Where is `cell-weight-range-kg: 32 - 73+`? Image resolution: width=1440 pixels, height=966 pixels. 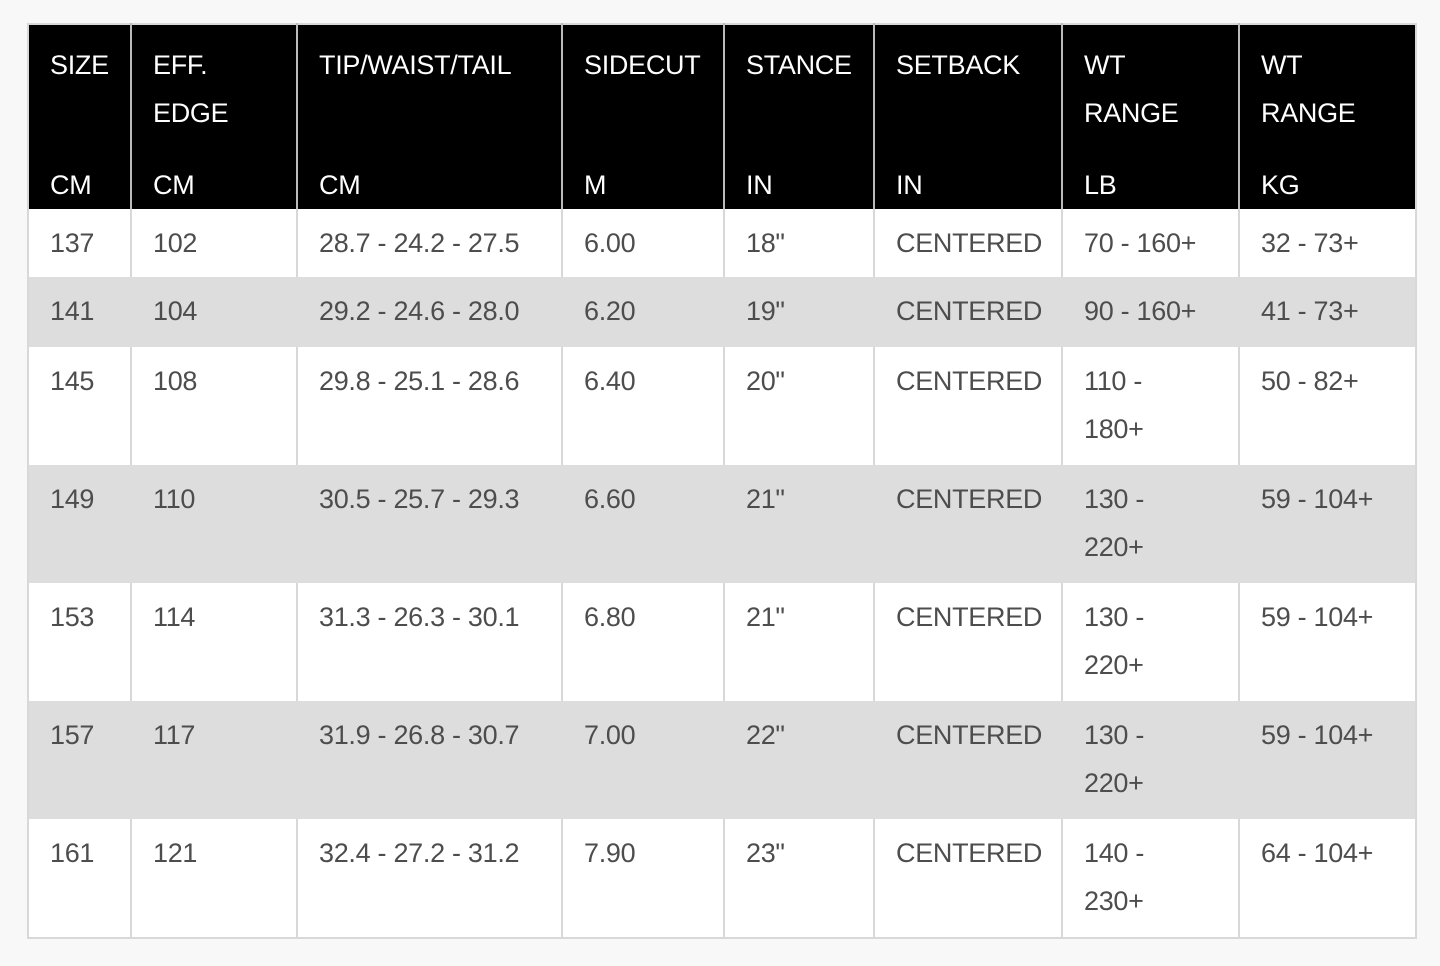 cell-weight-range-kg: 32 - 73+ is located at coordinates (1327, 243).